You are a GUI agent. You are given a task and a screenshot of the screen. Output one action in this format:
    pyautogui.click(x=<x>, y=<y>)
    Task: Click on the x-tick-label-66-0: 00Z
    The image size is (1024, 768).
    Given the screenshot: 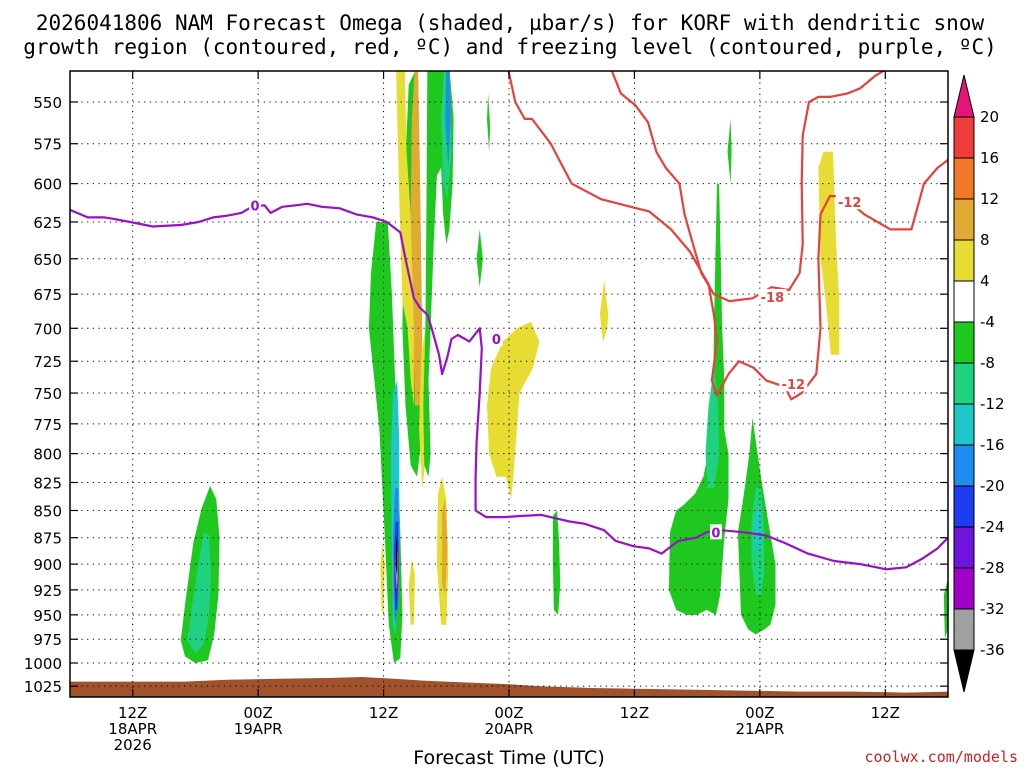 What is the action you would take?
    pyautogui.click(x=759, y=713)
    